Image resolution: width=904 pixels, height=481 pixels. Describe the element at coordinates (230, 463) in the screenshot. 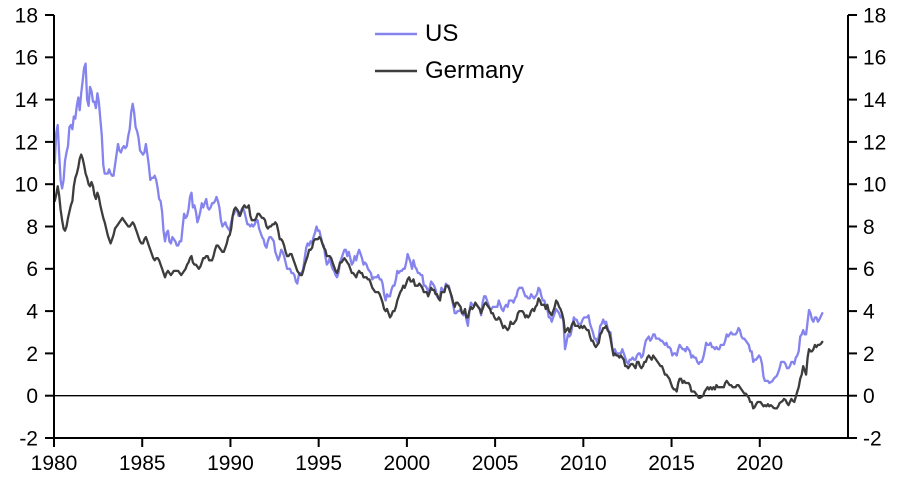

I see `x-axis-label: 1990` at that location.